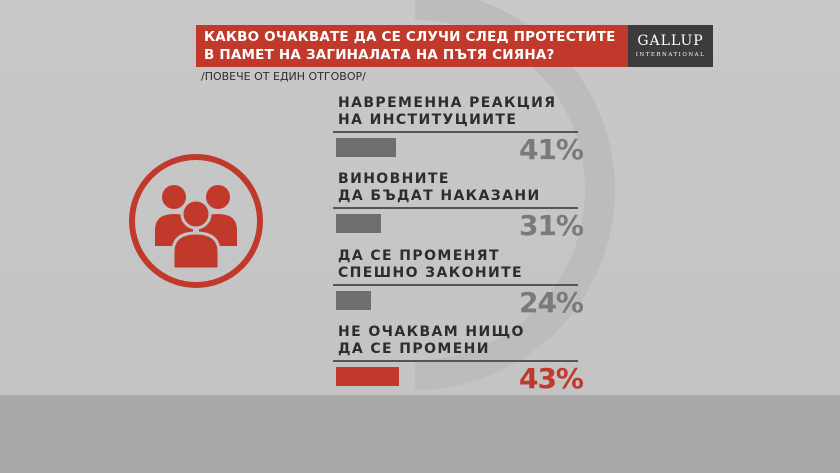 Image resolution: width=840 pixels, height=473 pixels. I want to click on answer-label: ВИНОВНИТЕ ДА БЪДАТ НАКАЗАНИ, so click(439, 188).